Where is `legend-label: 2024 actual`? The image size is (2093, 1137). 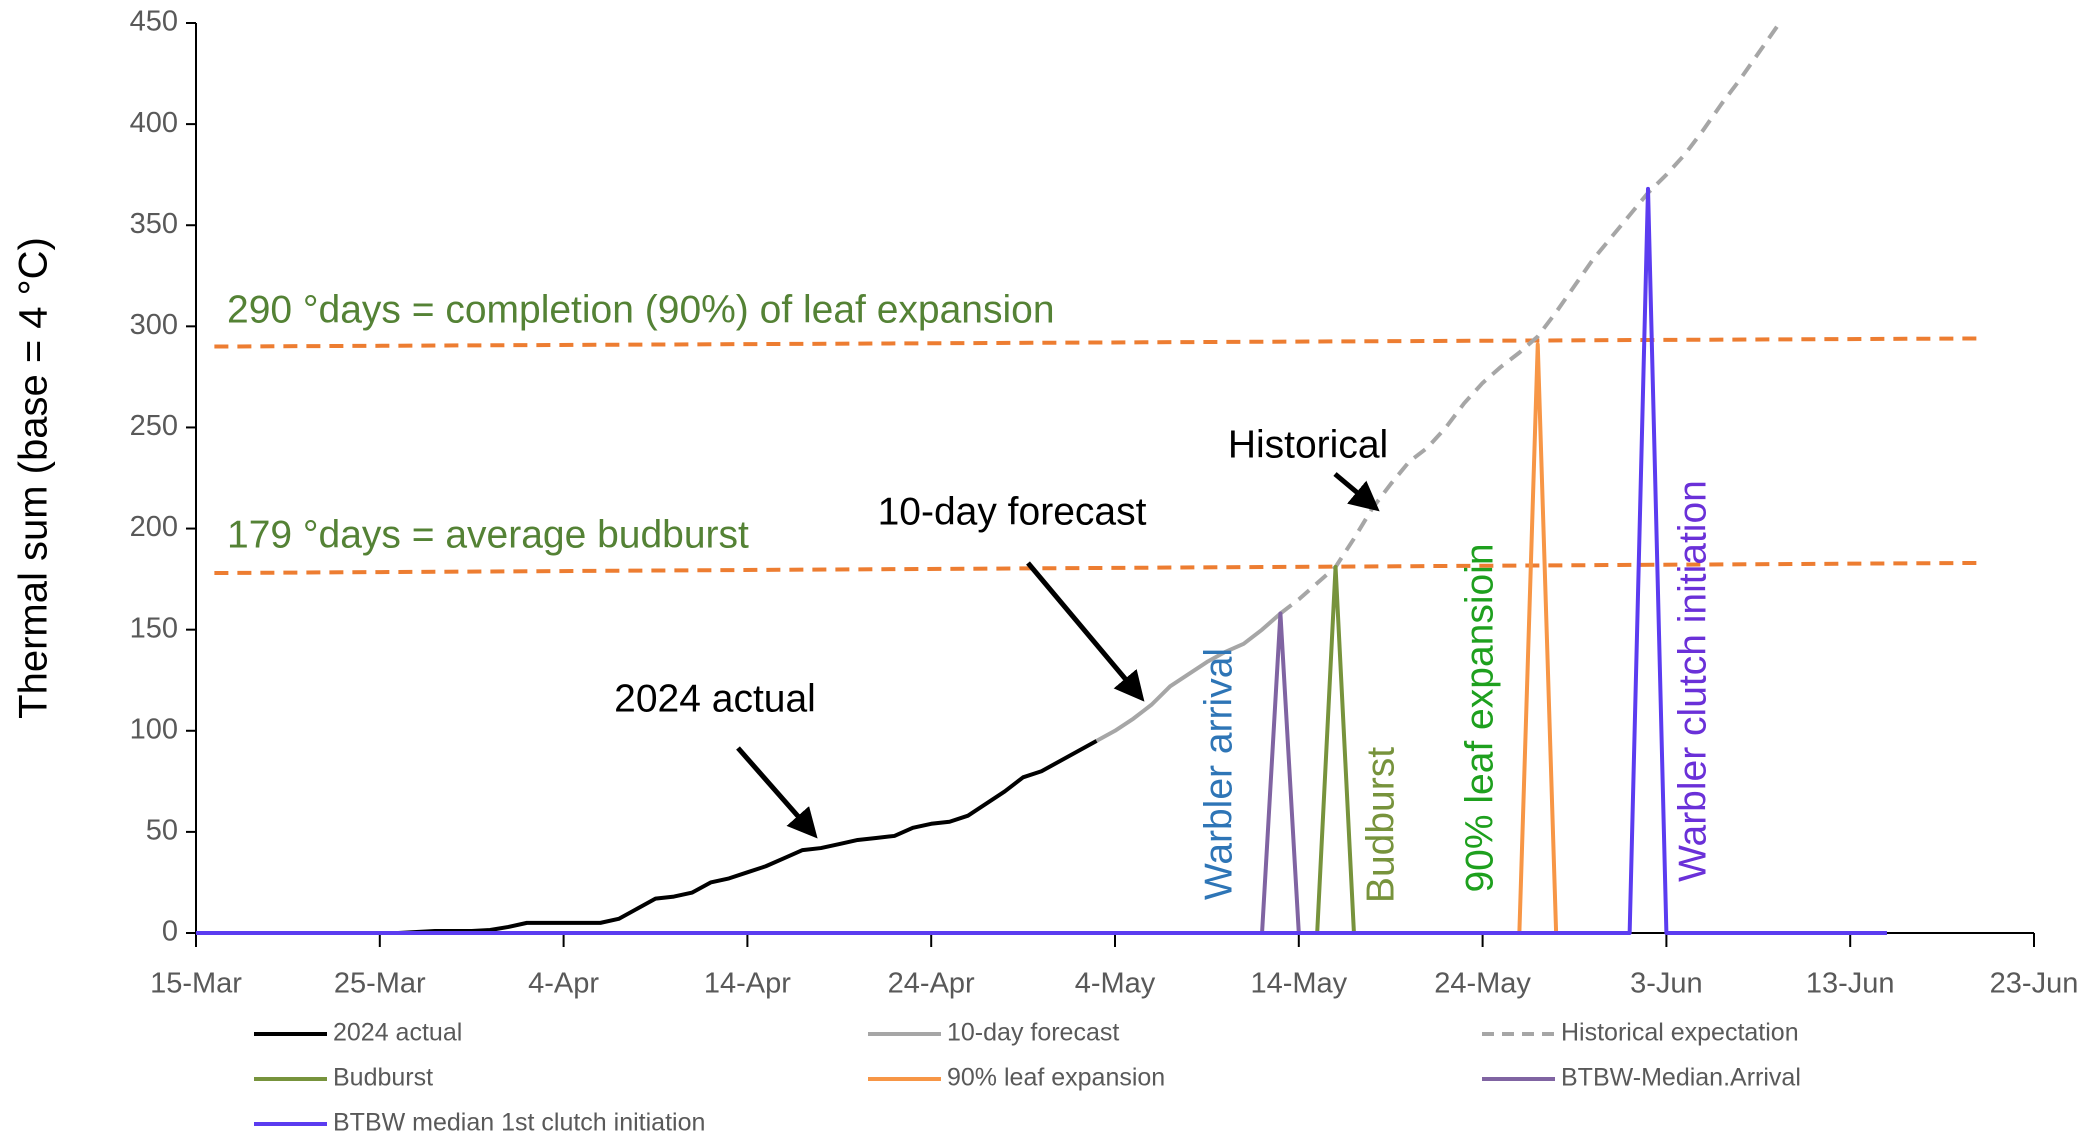 legend-label: 2024 actual is located at coordinates (397, 1033).